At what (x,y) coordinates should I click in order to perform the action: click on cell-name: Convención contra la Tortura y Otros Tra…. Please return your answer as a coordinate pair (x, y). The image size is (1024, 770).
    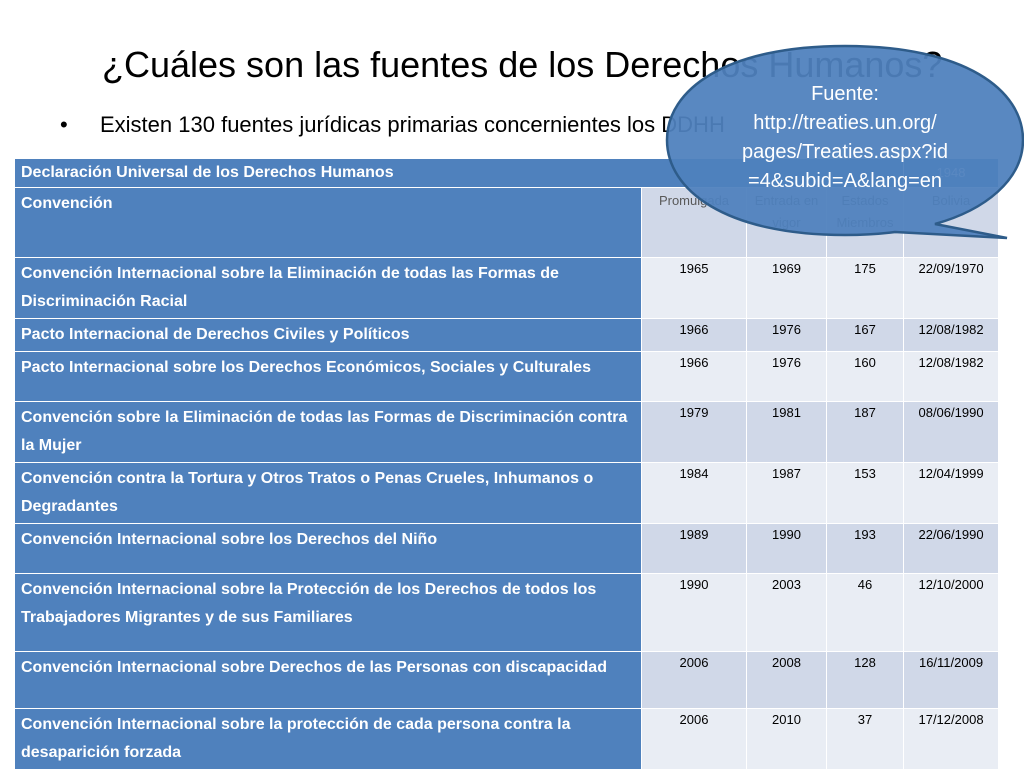
    Looking at the image, I should click on (328, 493).